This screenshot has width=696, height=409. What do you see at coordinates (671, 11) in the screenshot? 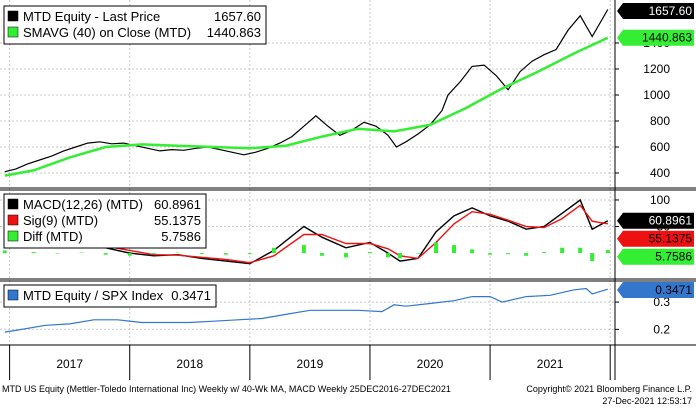
I see `last-value-label: 1657.60` at bounding box center [671, 11].